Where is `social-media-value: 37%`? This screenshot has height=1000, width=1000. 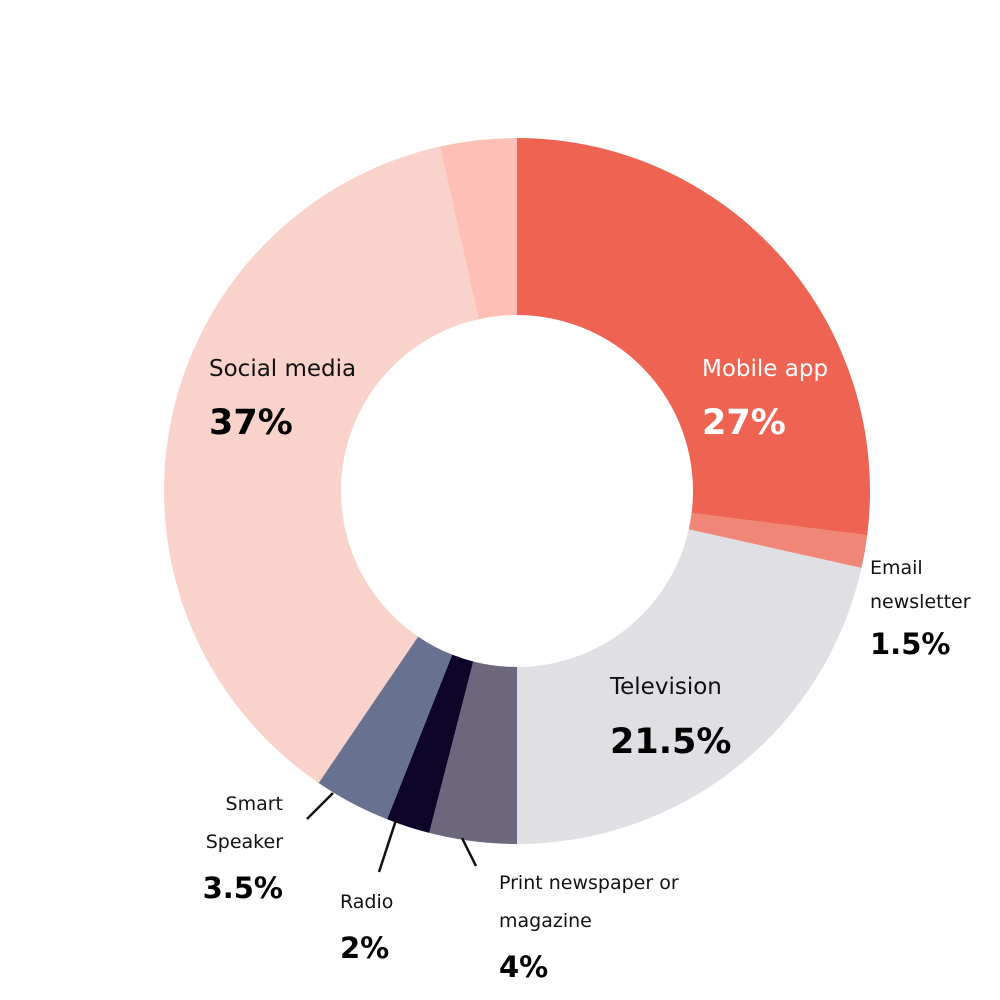 social-media-value: 37% is located at coordinates (251, 423).